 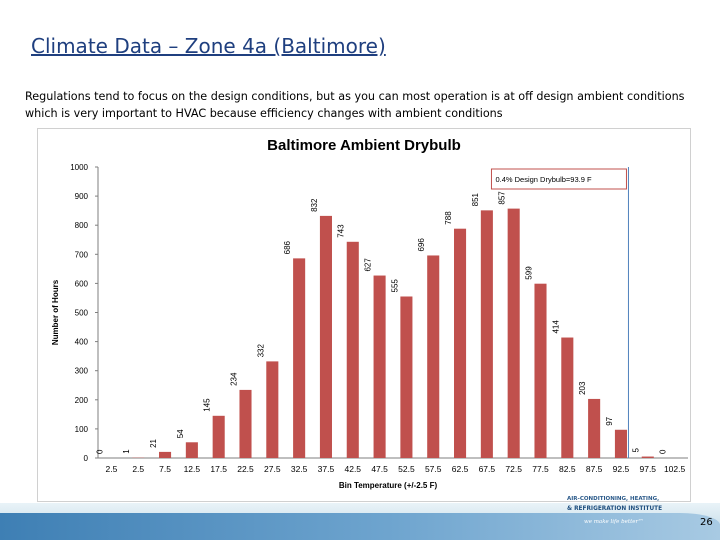 I want to click on footer-swoosh, so click(x=360, y=526).